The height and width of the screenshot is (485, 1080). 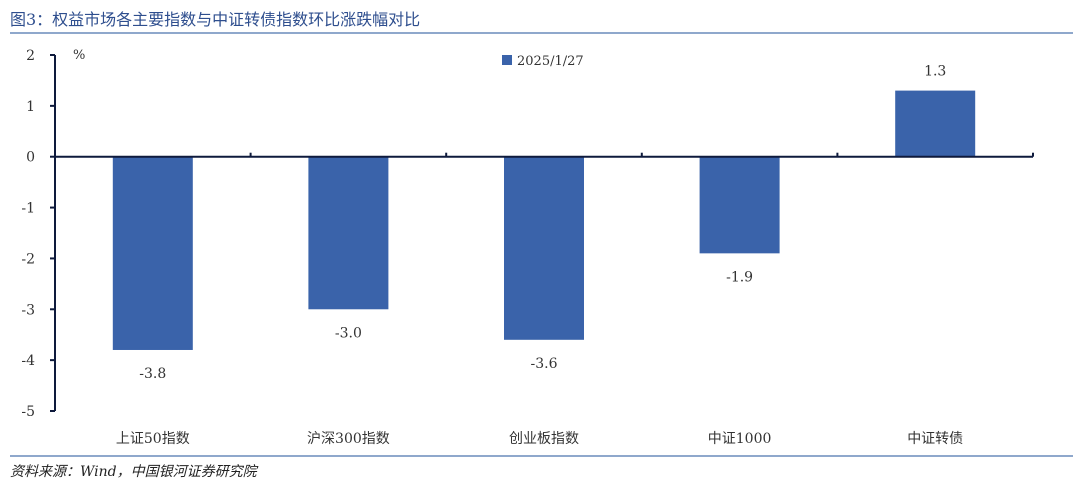 What do you see at coordinates (79, 55) in the screenshot?
I see `y-unit-label: %` at bounding box center [79, 55].